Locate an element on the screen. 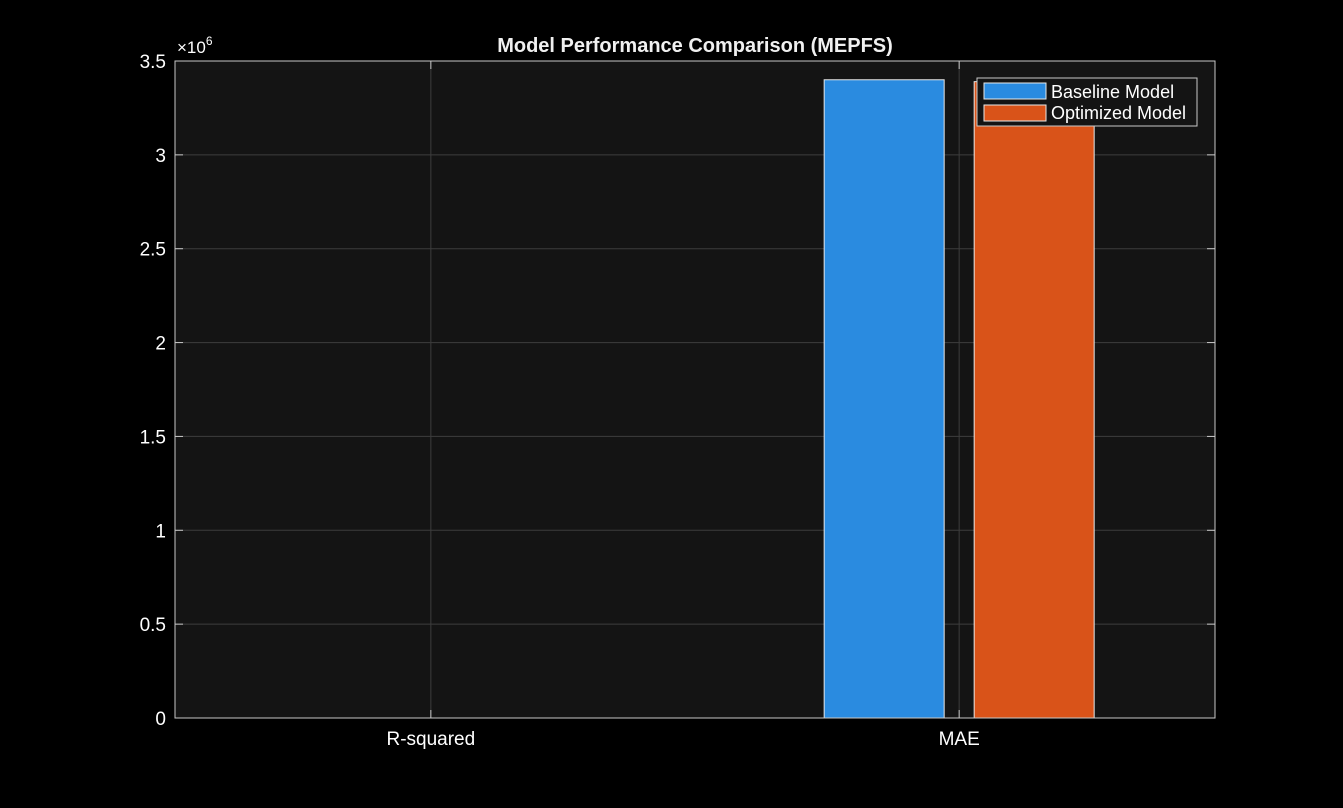 The height and width of the screenshot is (808, 1343). legend: Baseline Model Optimized Model is located at coordinates (1087, 102).